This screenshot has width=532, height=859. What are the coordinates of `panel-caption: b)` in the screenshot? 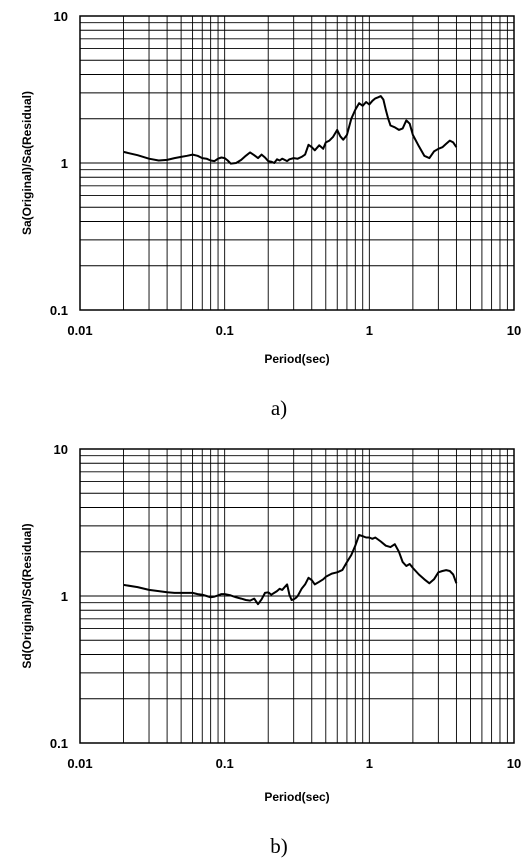 It's located at (279, 846).